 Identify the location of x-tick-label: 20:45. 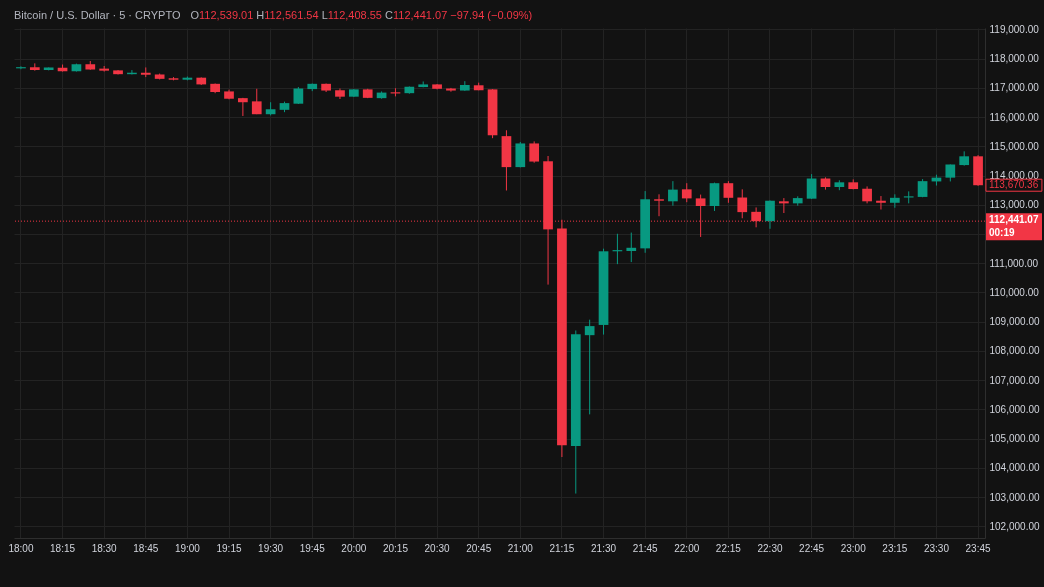
(479, 548).